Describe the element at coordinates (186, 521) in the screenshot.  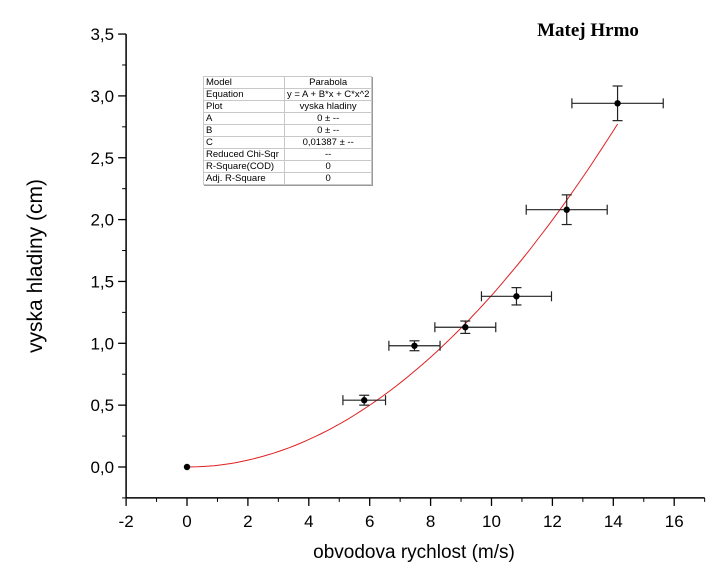
I see `x-tick-label: 0` at that location.